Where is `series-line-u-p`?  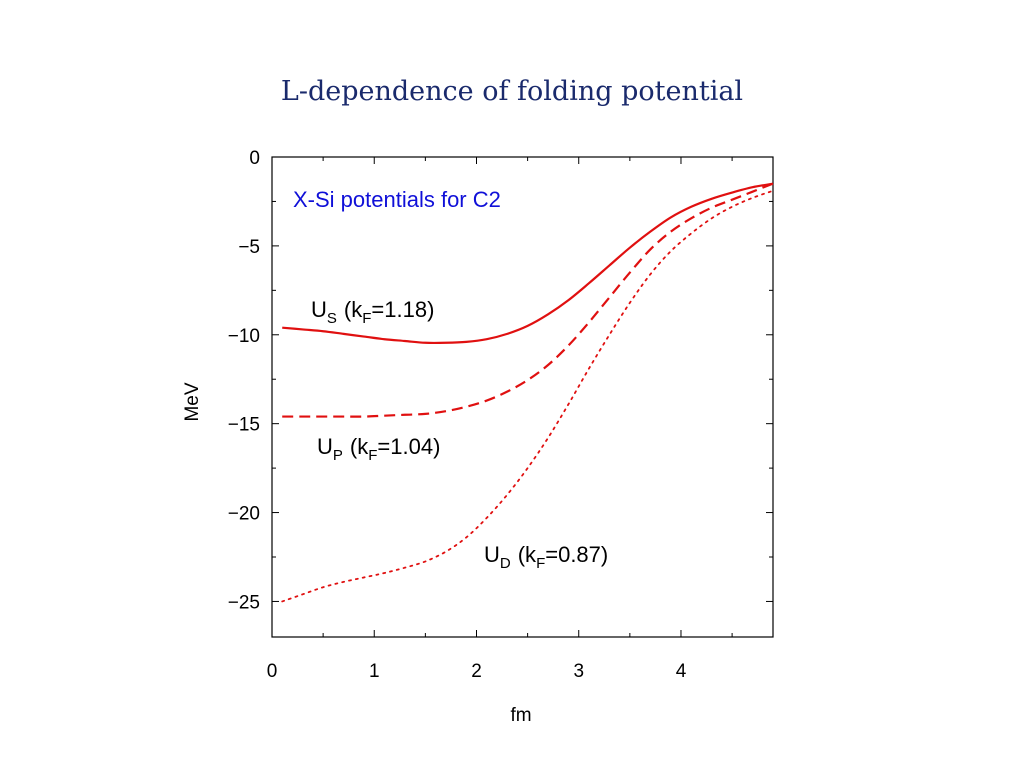
series-line-u-p is located at coordinates (528, 300).